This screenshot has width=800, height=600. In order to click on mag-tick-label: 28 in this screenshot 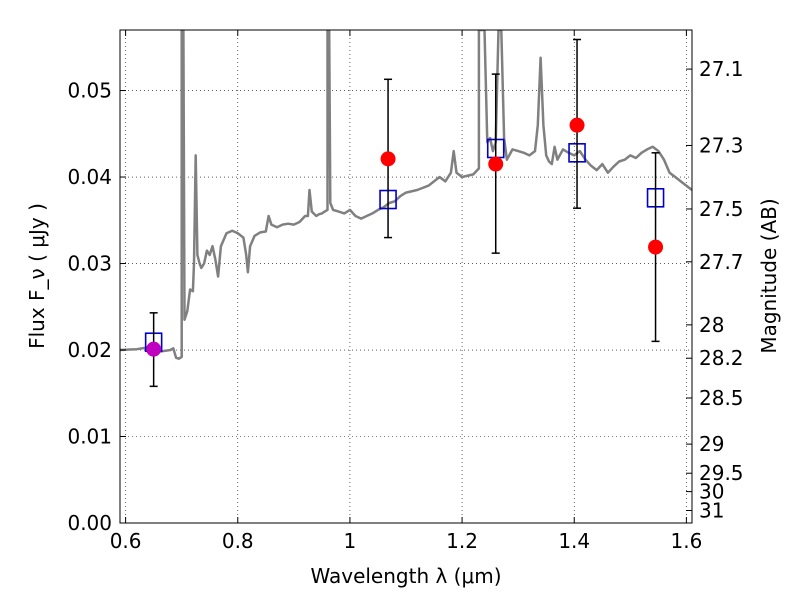, I will do `click(711, 325)`.